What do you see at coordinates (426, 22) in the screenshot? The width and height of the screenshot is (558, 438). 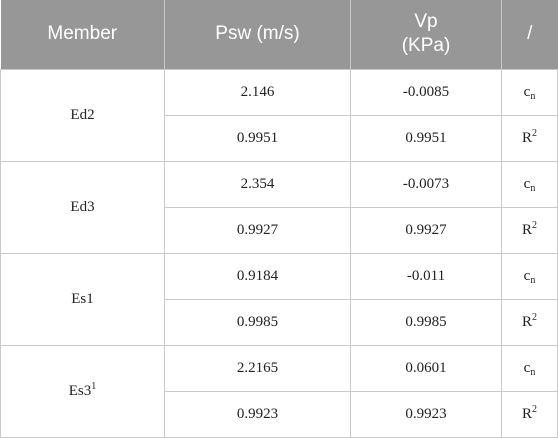 I see `header-vp-line1: Vp` at bounding box center [426, 22].